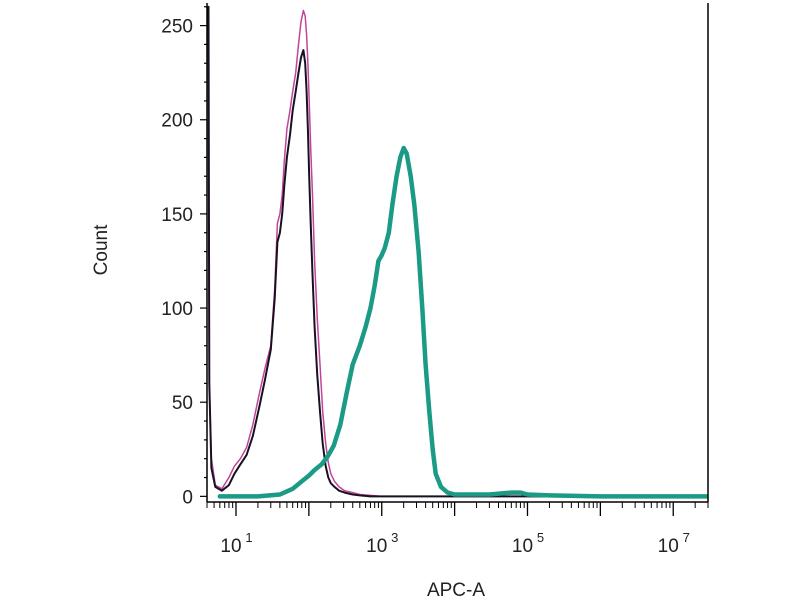  What do you see at coordinates (248, 537) in the screenshot?
I see `x-tick-exponent: 1` at bounding box center [248, 537].